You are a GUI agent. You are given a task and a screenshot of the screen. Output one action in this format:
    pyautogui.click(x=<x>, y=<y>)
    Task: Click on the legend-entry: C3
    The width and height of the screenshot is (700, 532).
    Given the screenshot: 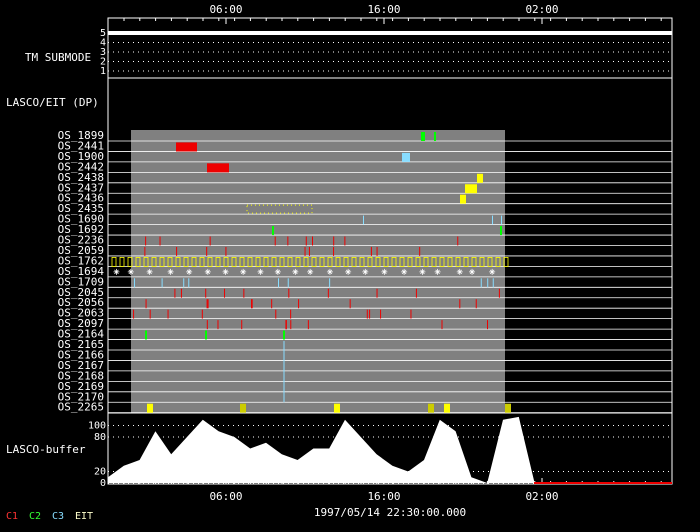 What is the action you would take?
    pyautogui.click(x=58, y=516)
    